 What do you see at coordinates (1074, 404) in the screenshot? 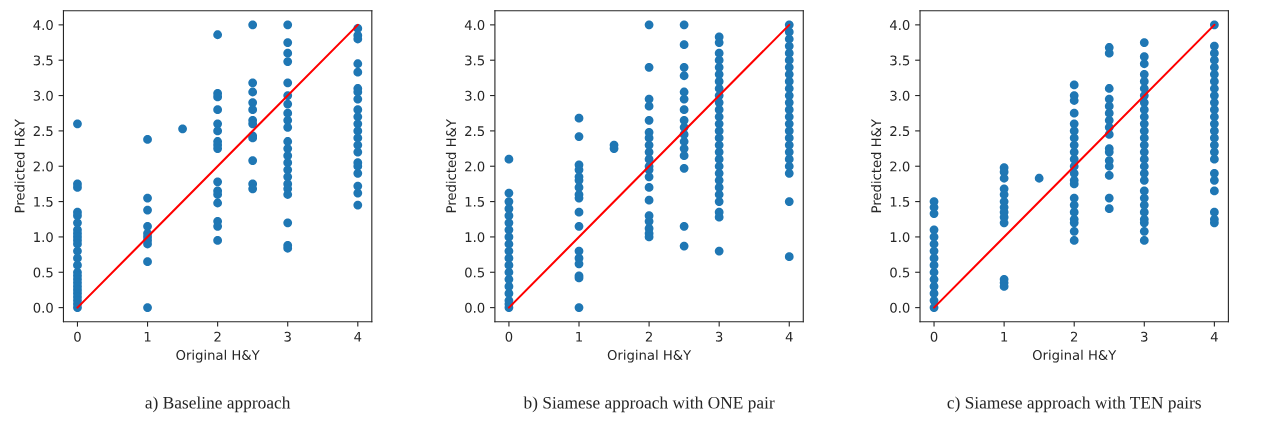
I see `text: c) Siamese approach with TEN pairs` at bounding box center [1074, 404].